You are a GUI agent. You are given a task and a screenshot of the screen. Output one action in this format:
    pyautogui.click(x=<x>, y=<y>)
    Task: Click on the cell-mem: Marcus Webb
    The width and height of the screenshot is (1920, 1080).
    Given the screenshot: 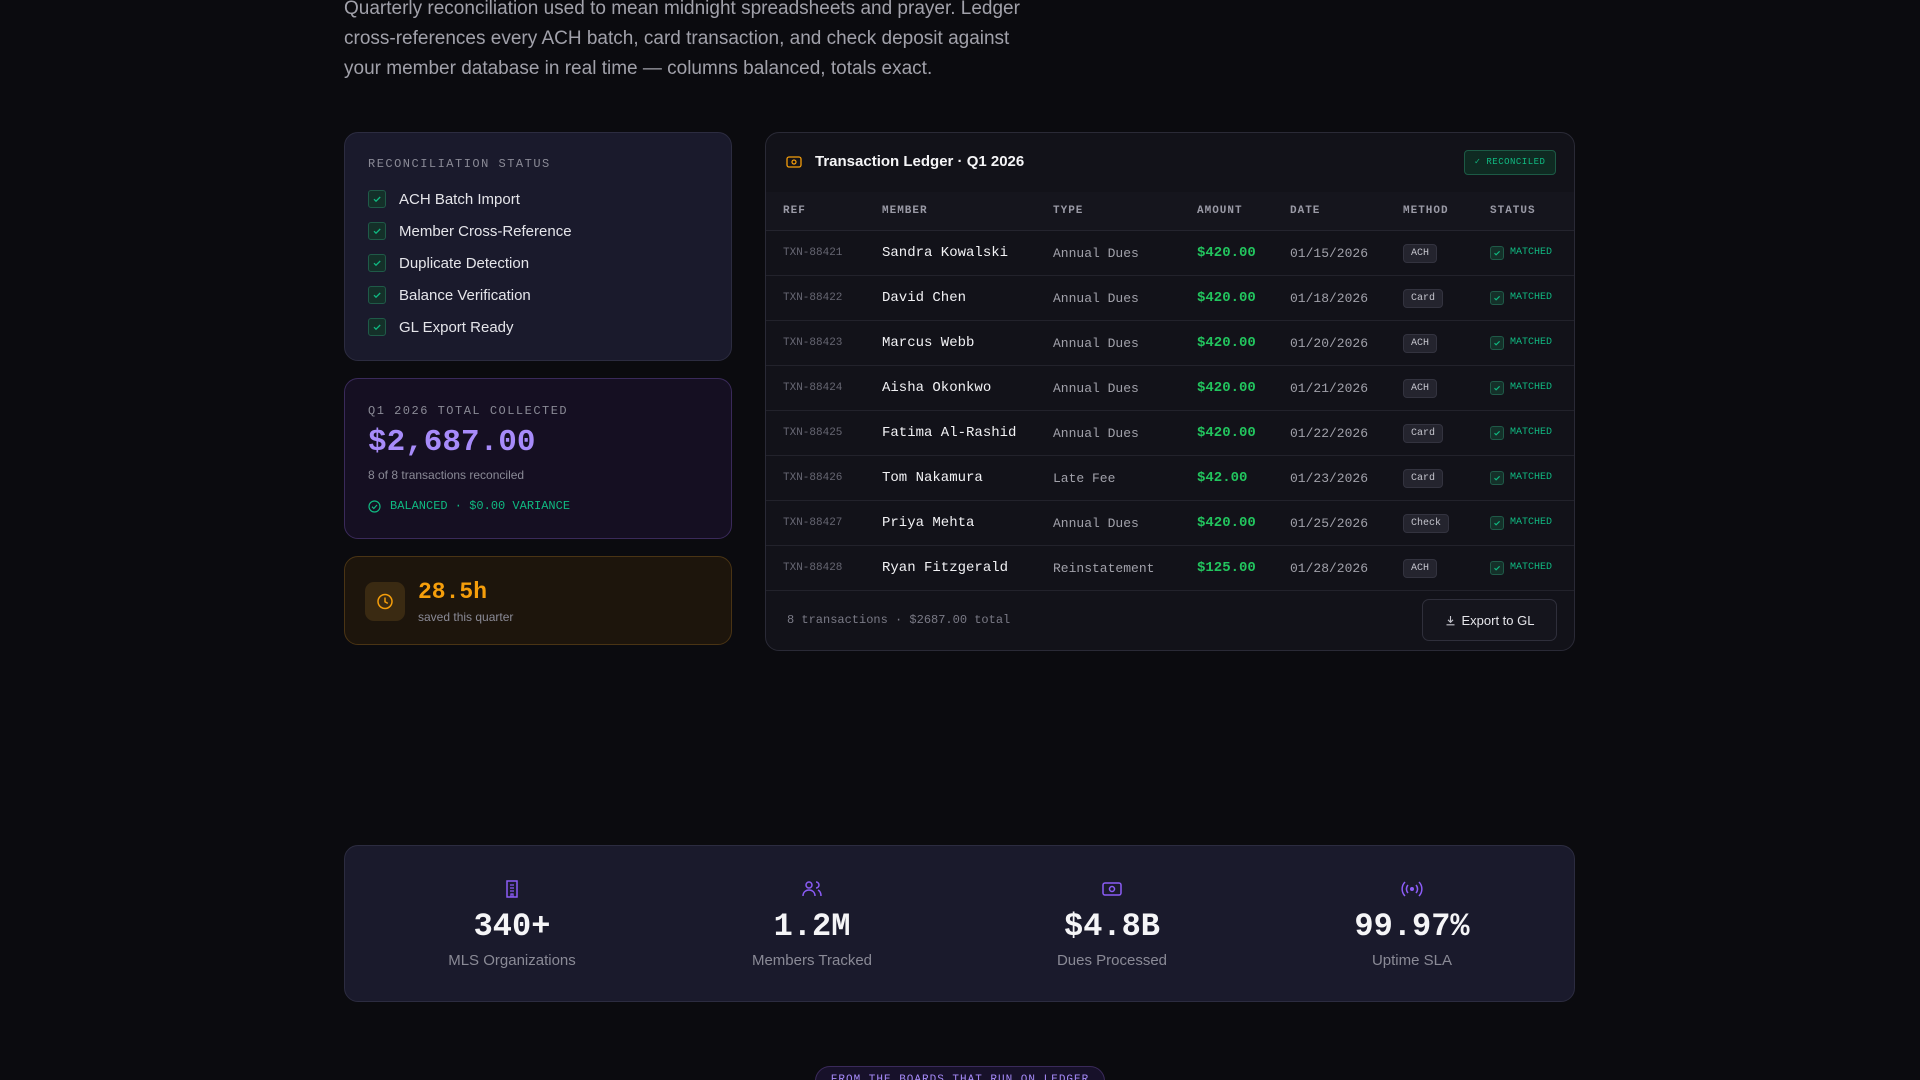 What is the action you would take?
    pyautogui.click(x=967, y=343)
    